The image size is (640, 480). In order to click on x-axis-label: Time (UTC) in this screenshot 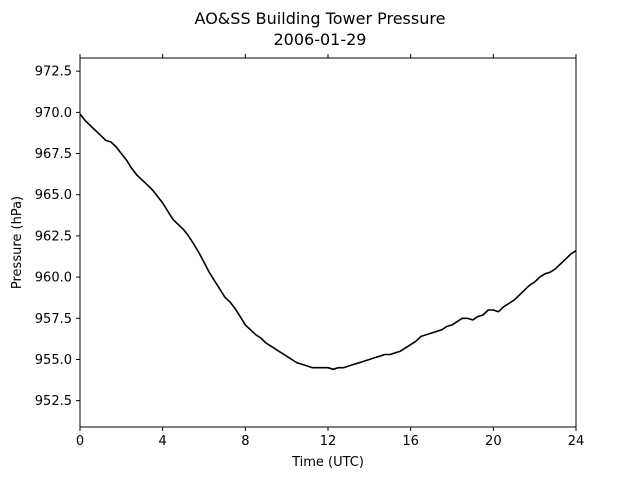, I will do `click(327, 462)`.